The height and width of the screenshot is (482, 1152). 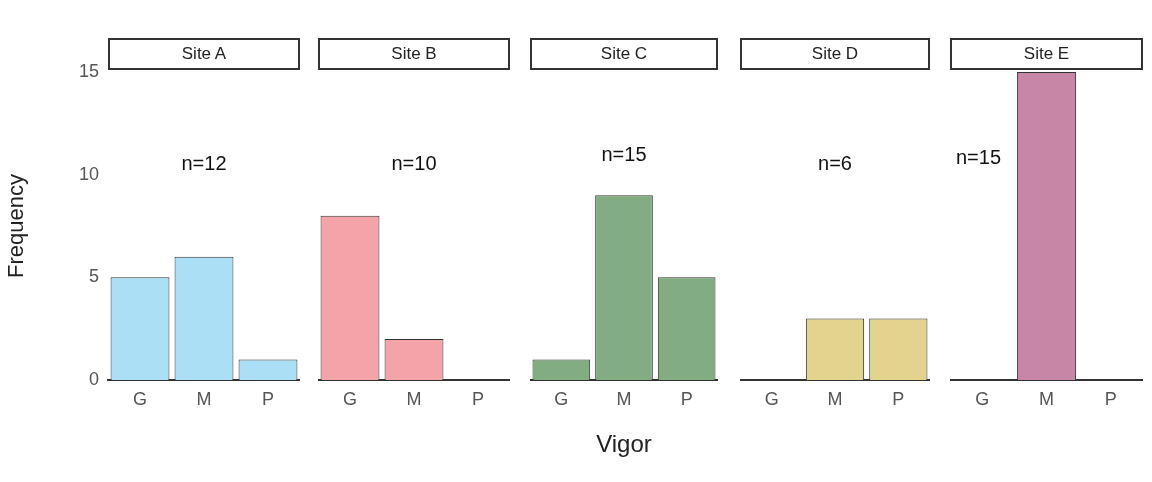 What do you see at coordinates (88, 70) in the screenshot?
I see `y-tick-label: 15` at bounding box center [88, 70].